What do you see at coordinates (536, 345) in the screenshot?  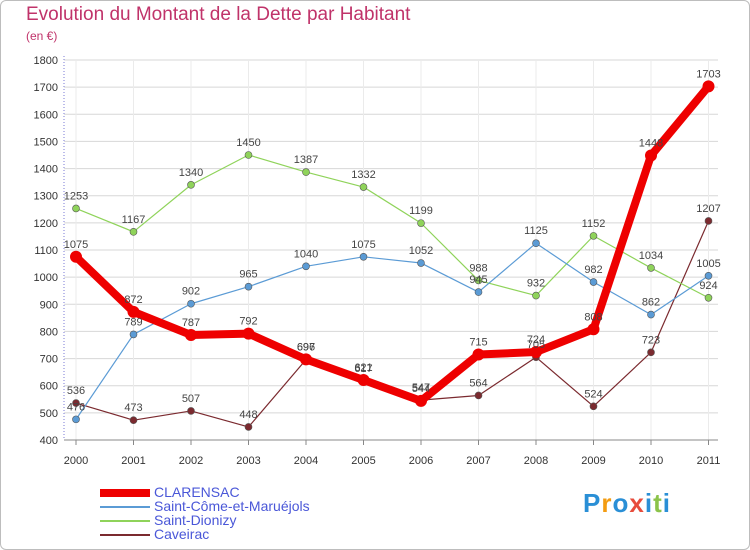 I see `data-label-caveirac: 705` at bounding box center [536, 345].